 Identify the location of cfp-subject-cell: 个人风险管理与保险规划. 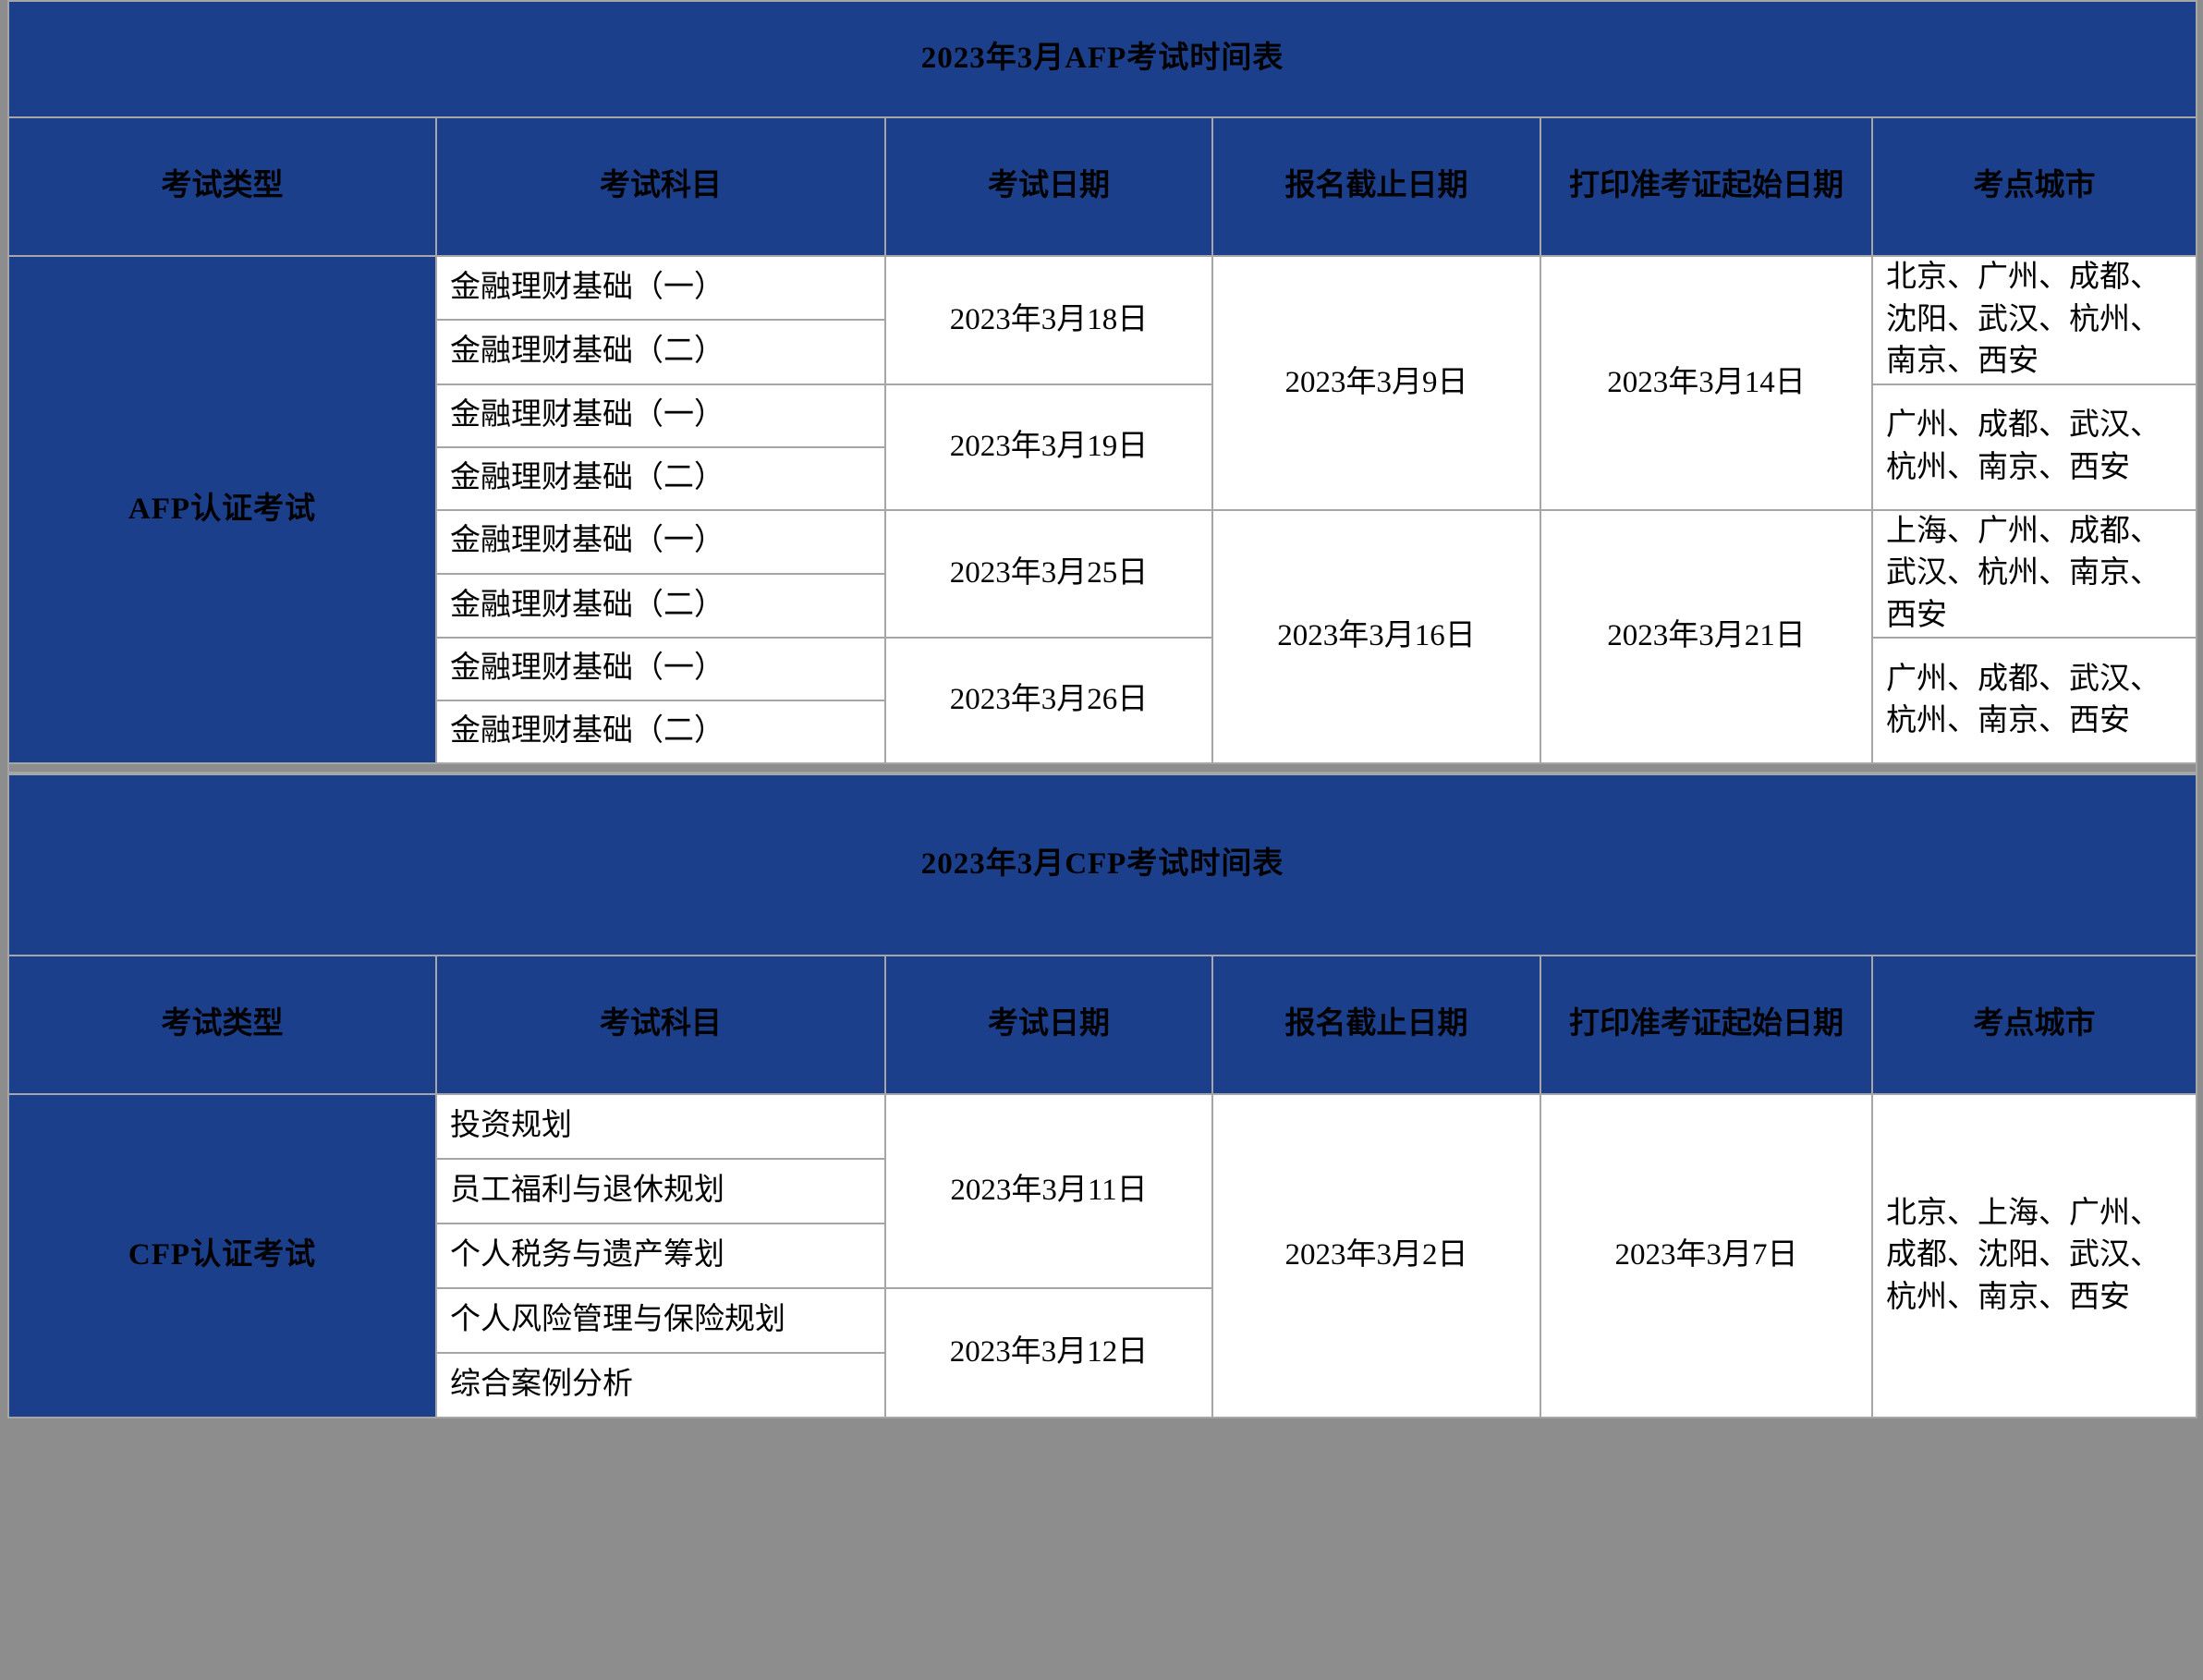
(660, 1321).